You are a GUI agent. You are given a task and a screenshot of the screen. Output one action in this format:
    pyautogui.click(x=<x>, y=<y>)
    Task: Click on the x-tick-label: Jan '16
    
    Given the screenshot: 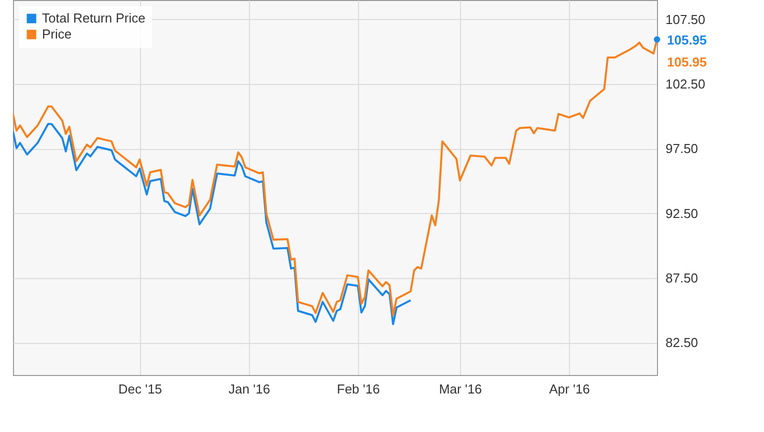 What is the action you would take?
    pyautogui.click(x=249, y=389)
    